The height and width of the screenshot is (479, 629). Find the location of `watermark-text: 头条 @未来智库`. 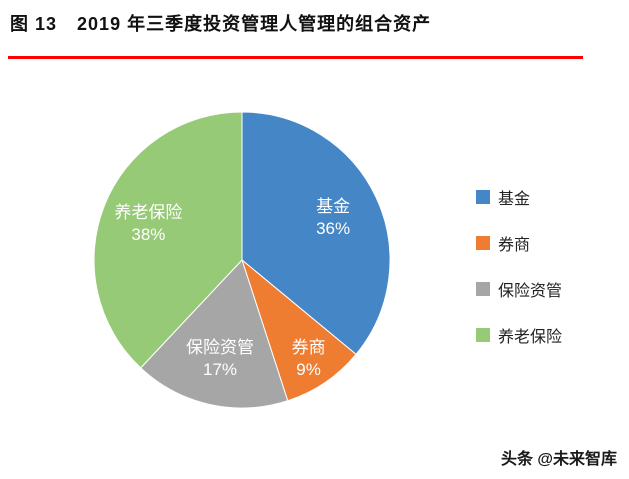

watermark-text: 头条 @未来智库 is located at coordinates (558, 459).